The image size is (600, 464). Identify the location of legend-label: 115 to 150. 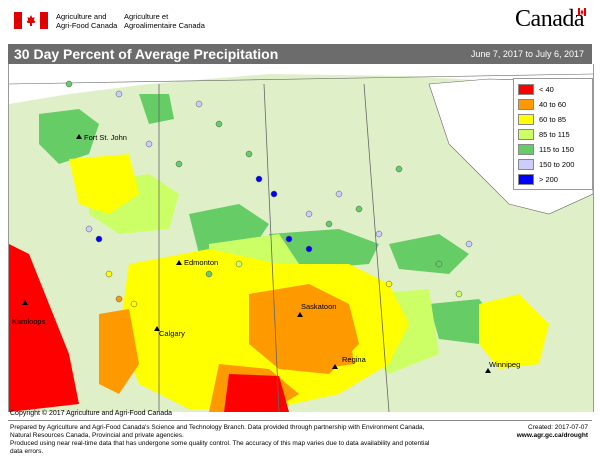
(556, 149).